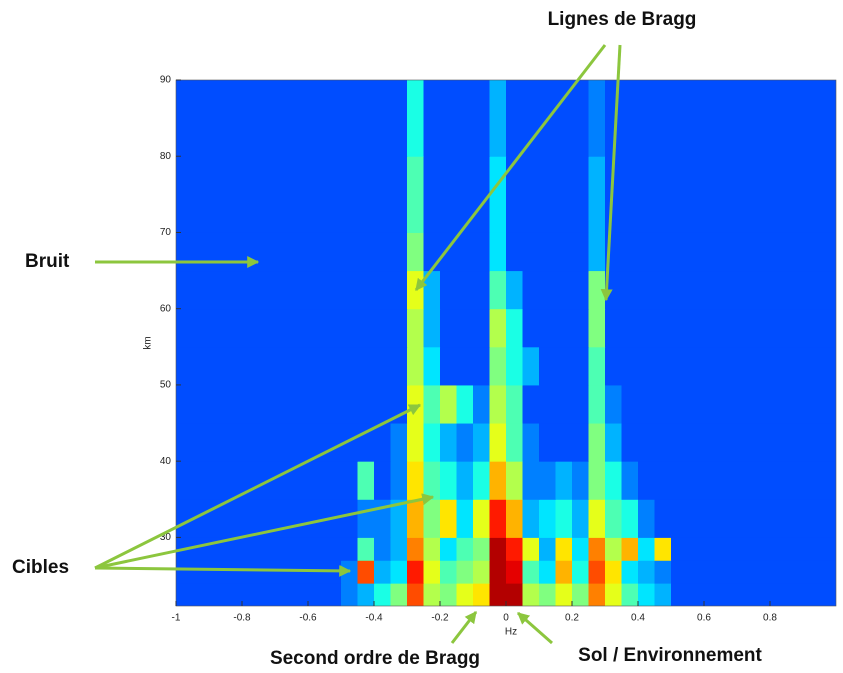 This screenshot has height=673, width=843. Describe the element at coordinates (166, 461) in the screenshot. I see `y-tick-label: 40` at that location.